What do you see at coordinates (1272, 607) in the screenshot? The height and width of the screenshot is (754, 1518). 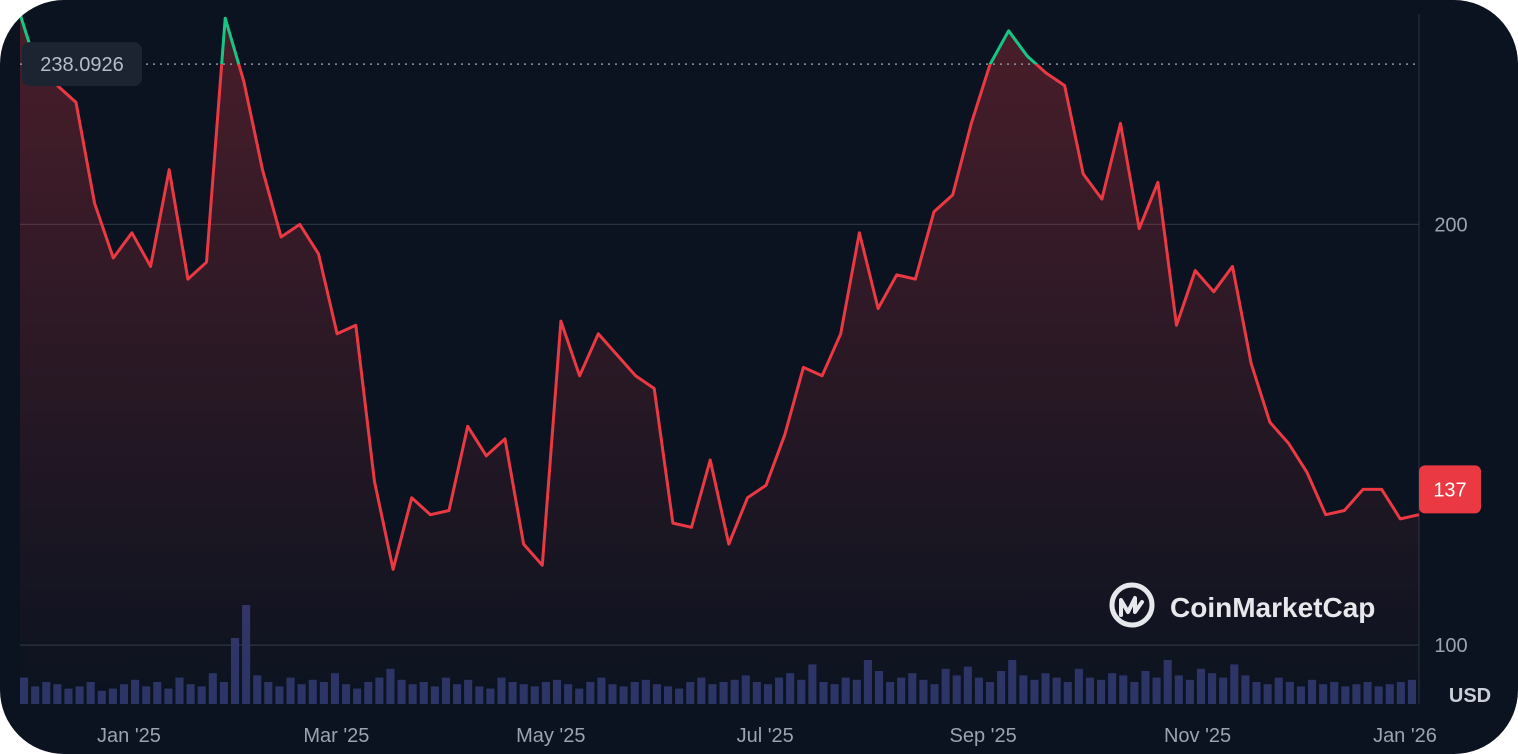 I see `watermark-text: CoinMarketCap` at bounding box center [1272, 607].